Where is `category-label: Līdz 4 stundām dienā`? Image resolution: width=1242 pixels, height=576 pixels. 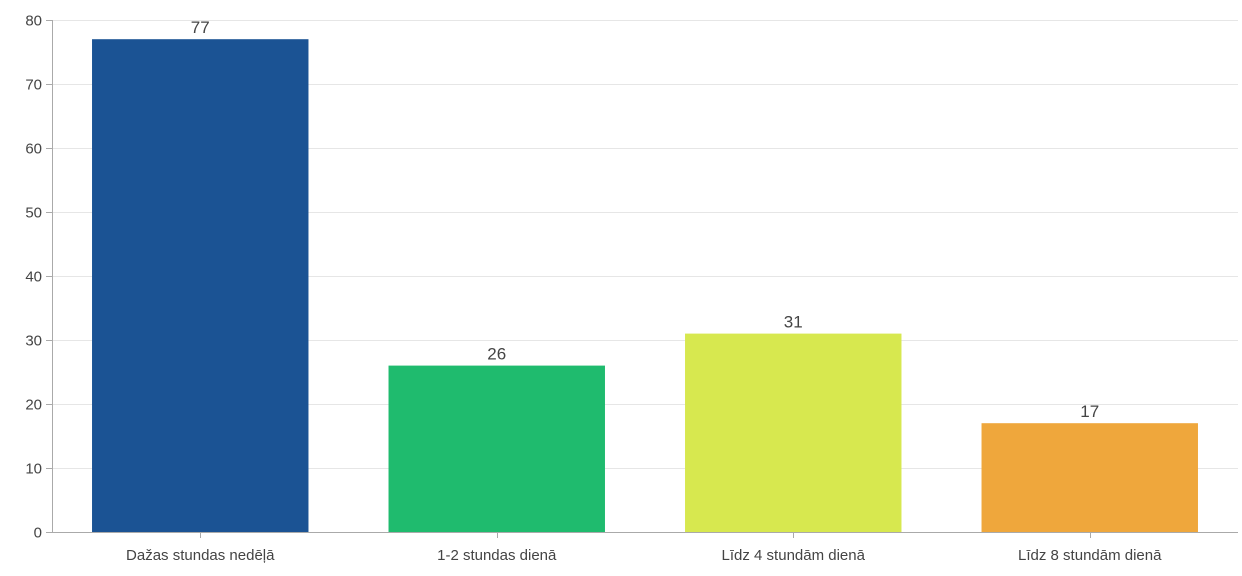
category-label: Līdz 4 stundām dienā is located at coordinates (794, 555).